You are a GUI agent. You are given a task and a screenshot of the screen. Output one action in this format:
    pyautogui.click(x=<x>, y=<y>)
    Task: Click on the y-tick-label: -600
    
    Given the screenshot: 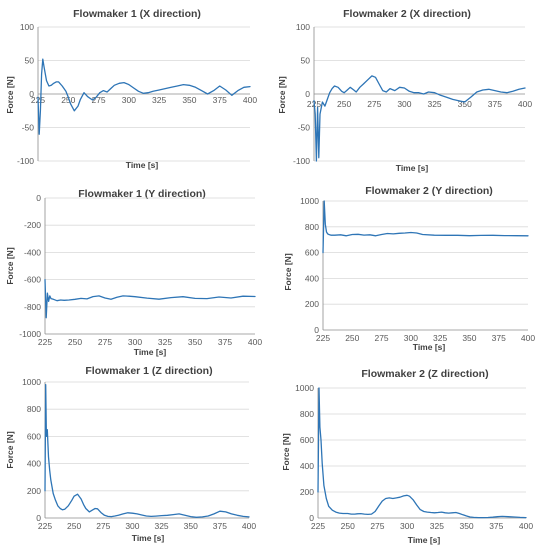 What is the action you would take?
    pyautogui.click(x=32, y=280)
    